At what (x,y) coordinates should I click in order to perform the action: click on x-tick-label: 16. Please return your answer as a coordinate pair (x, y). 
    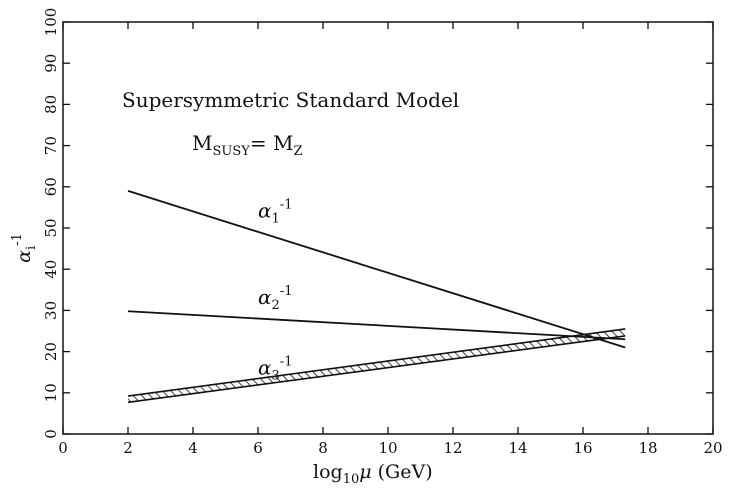
    Looking at the image, I should click on (582, 448).